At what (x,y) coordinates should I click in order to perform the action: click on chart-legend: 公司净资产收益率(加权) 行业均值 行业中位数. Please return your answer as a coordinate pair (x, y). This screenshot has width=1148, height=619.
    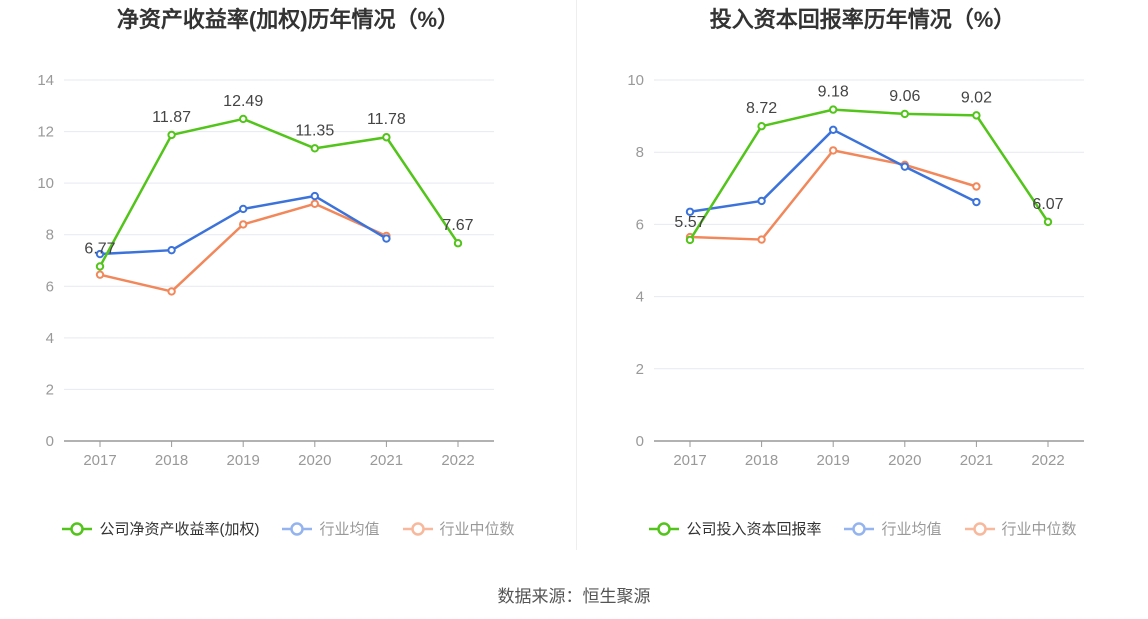
    Looking at the image, I should click on (288, 528).